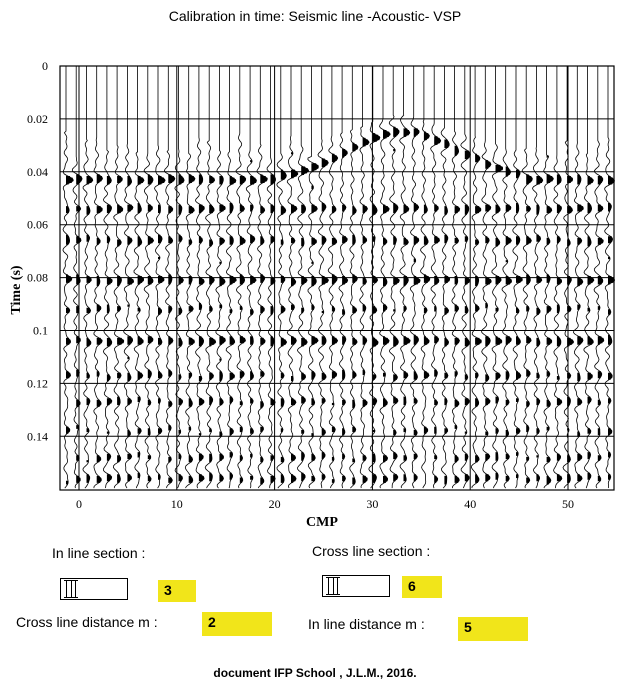 This screenshot has width=630, height=693. Describe the element at coordinates (422, 587) in the screenshot. I see `crossline-section-value: 6` at that location.